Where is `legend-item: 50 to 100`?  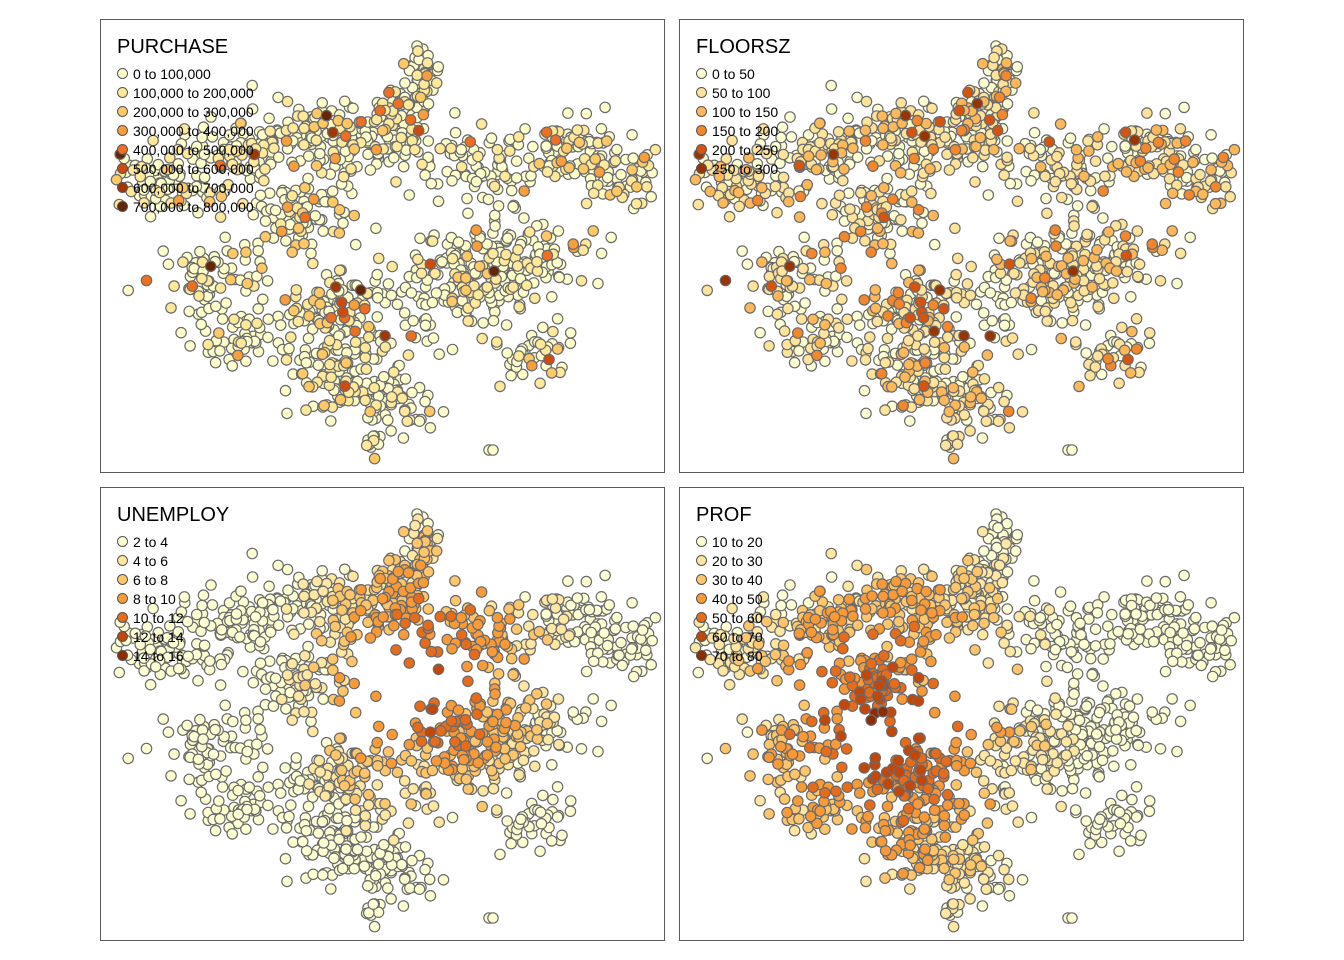 legend-item: 50 to 100 is located at coordinates (743, 93).